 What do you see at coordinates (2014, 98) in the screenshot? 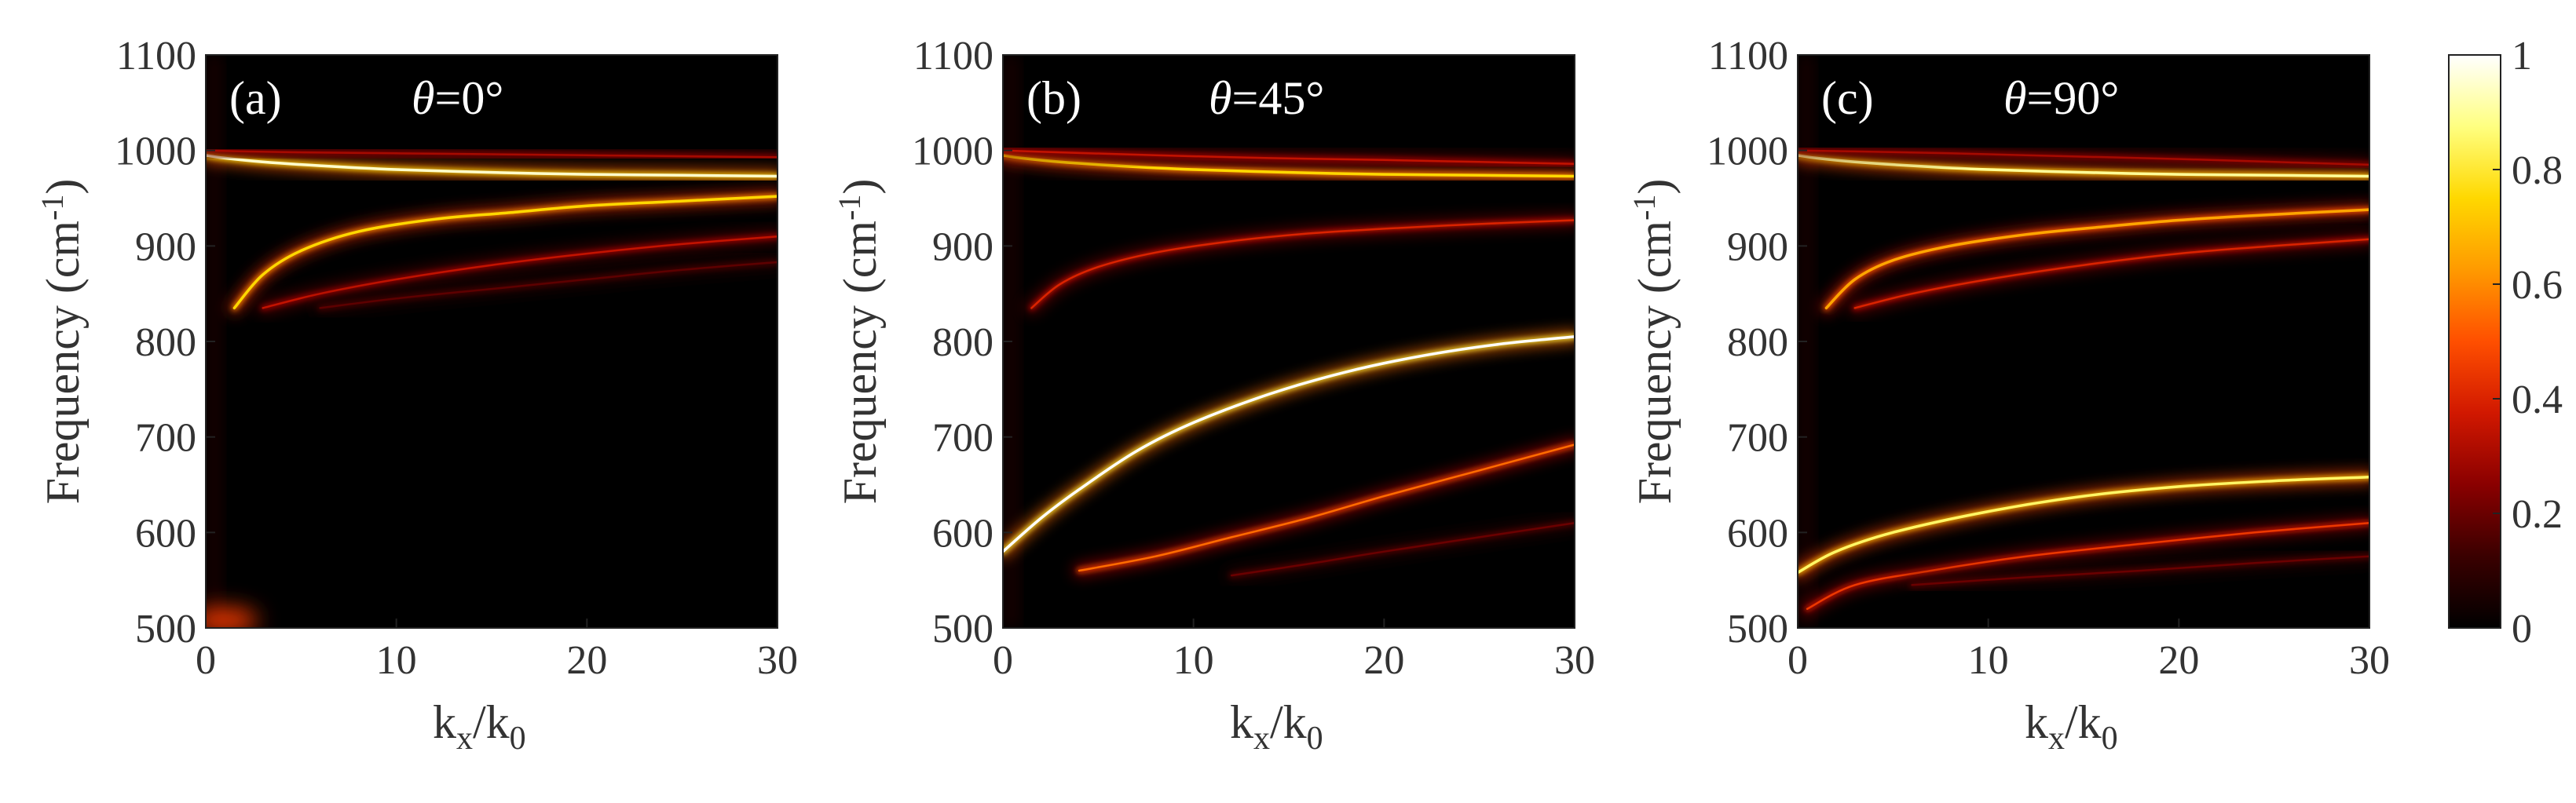
I see `theta-symbol: θ` at bounding box center [2014, 98].